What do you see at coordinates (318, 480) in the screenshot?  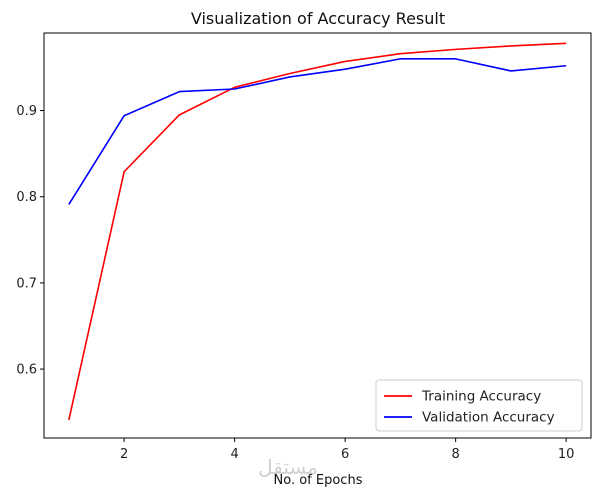 I see `x-axis-label: No. of Epochs` at bounding box center [318, 480].